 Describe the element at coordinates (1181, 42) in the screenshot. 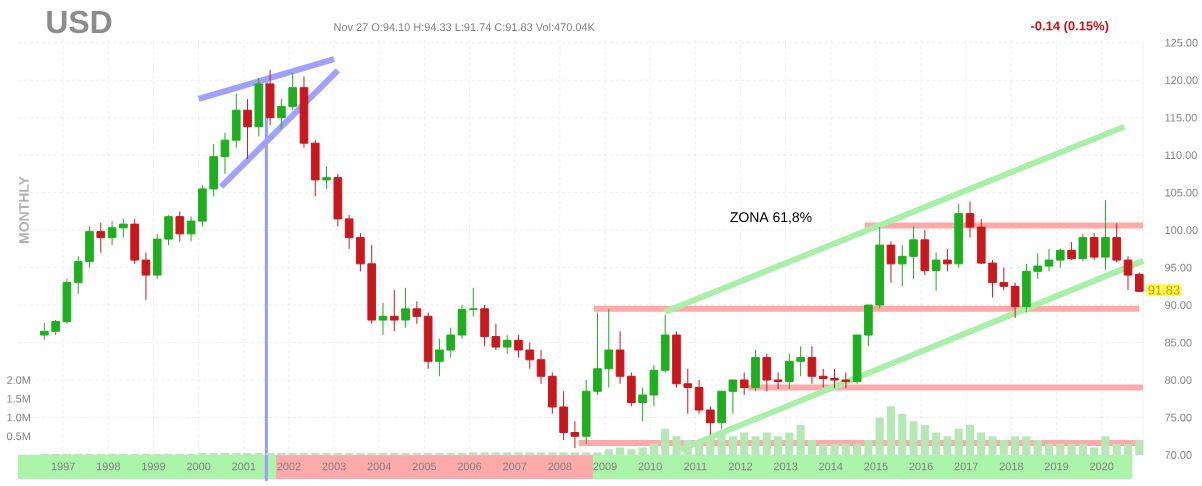

I see `y-tick-label: 125.00` at that location.